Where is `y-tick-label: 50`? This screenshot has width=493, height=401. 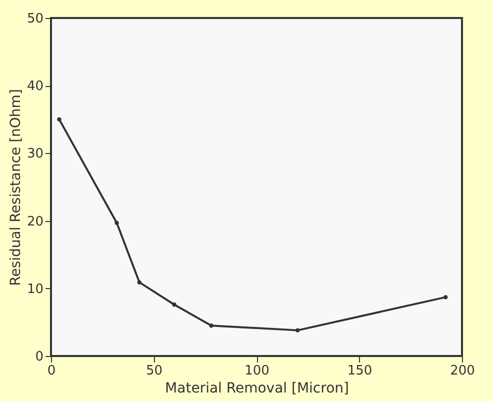
y-tick-label: 50 is located at coordinates (35, 19).